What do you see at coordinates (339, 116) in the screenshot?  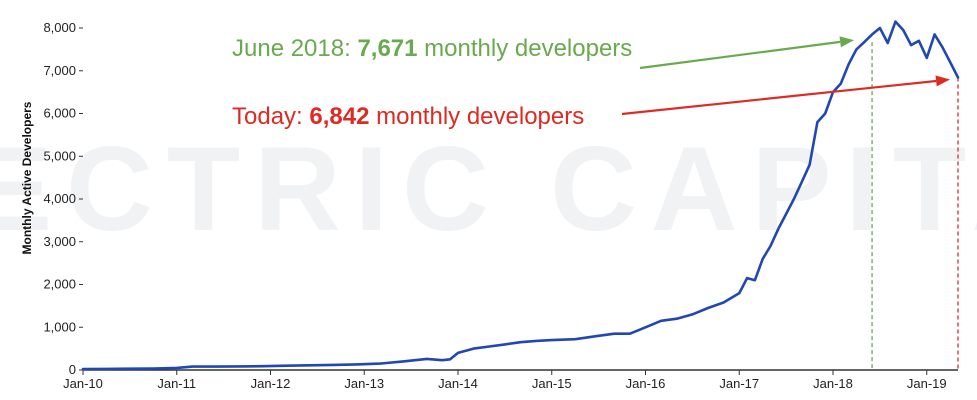 I see `annotation-today-value: 6,842` at bounding box center [339, 116].